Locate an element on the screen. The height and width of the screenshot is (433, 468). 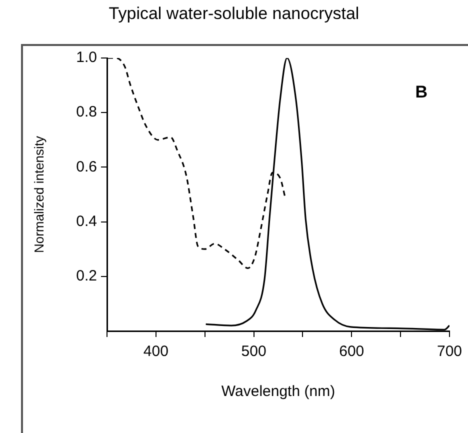
x-tick-label: 500 is located at coordinates (253, 351).